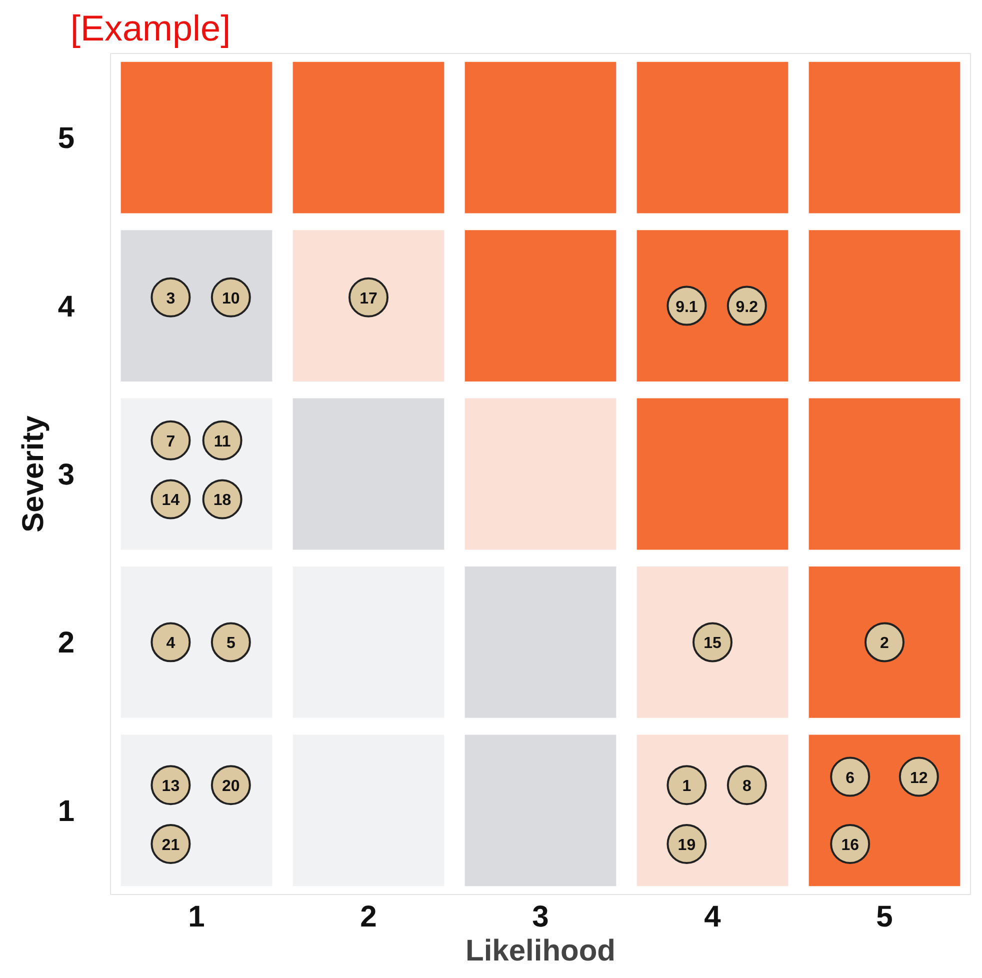 The height and width of the screenshot is (978, 982). What do you see at coordinates (850, 845) in the screenshot?
I see `series-label: 16` at bounding box center [850, 845].